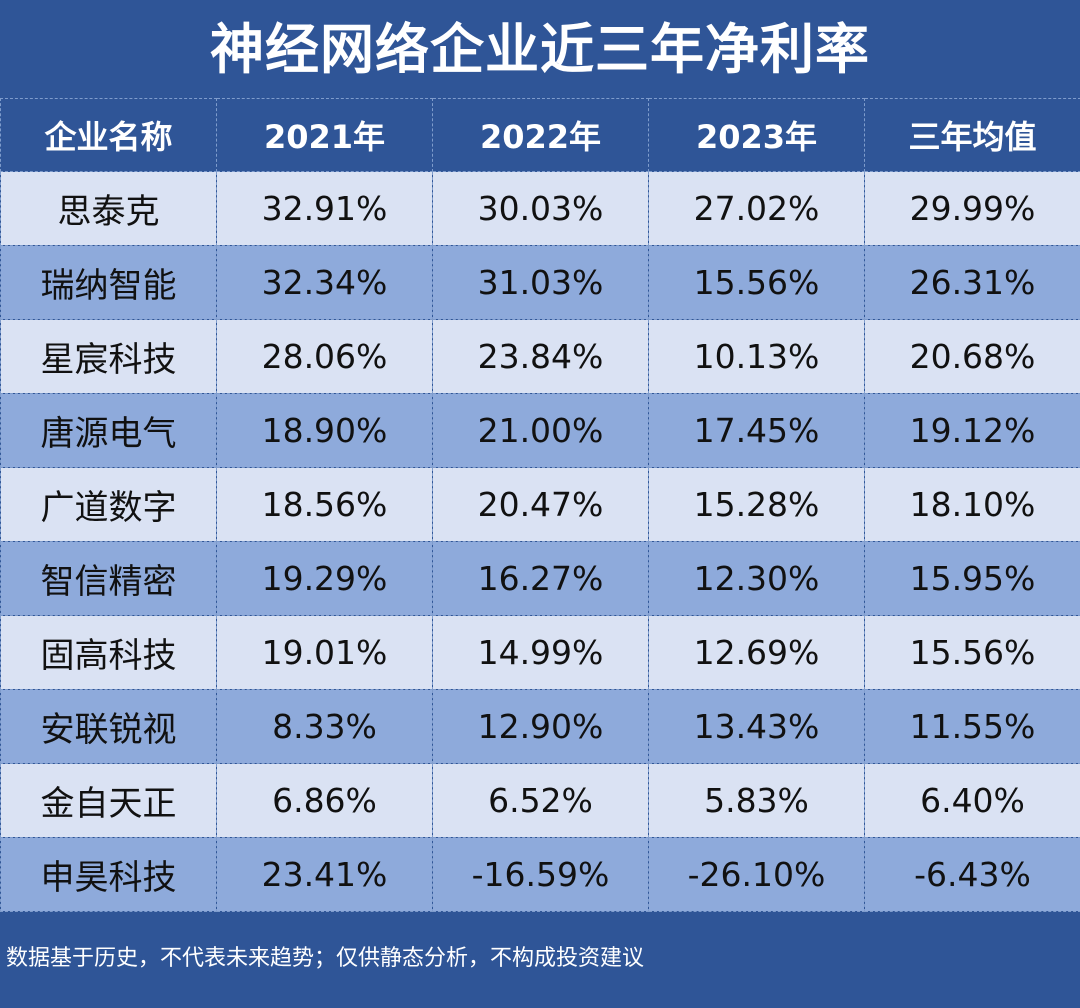 The width and height of the screenshot is (1080, 1008). Describe the element at coordinates (108, 652) in the screenshot. I see `cell-company: 固高科技` at that location.